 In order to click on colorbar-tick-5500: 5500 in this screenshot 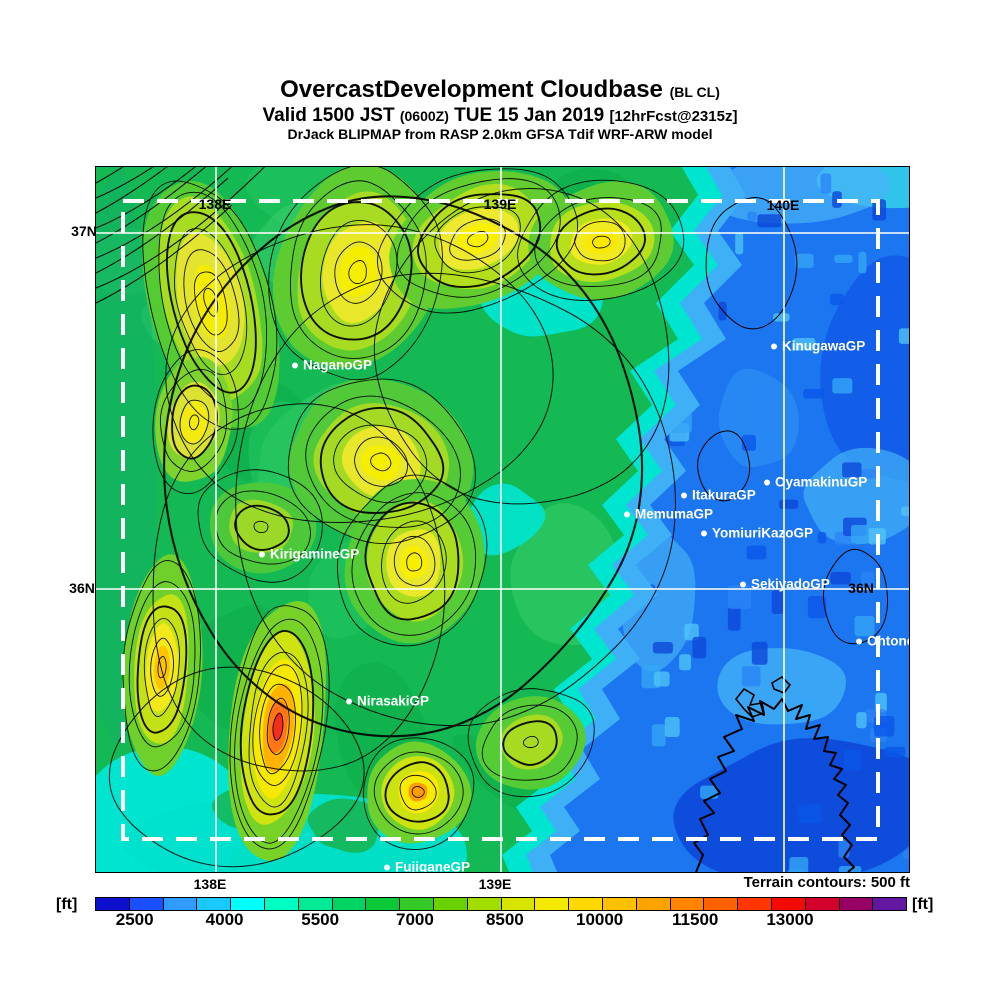, I will do `click(320, 919)`.